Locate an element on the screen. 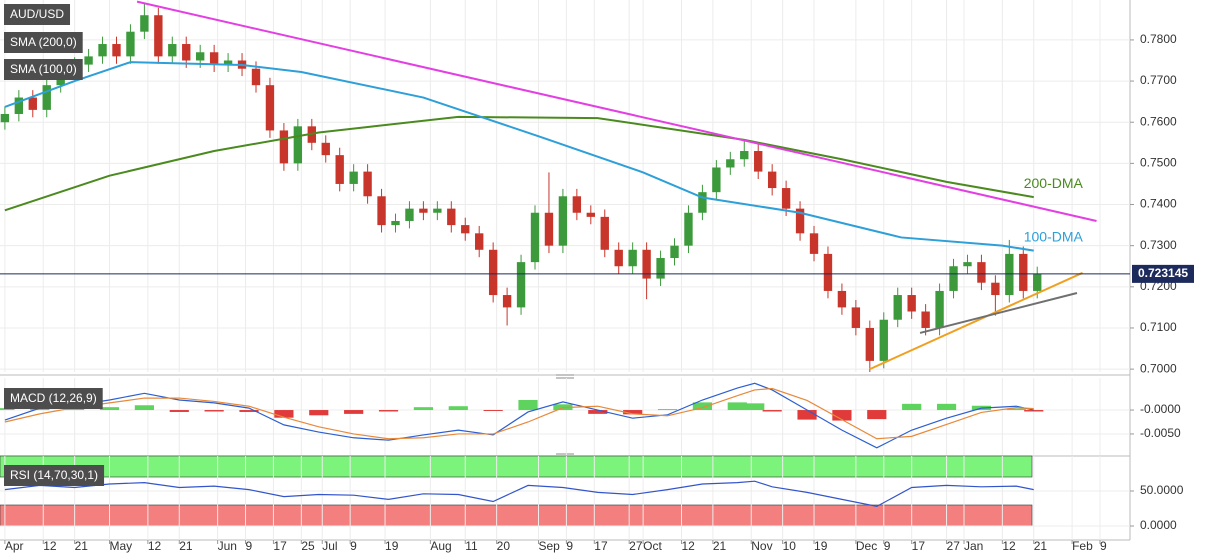  line-annotation: 100-DMA is located at coordinates (1054, 236).